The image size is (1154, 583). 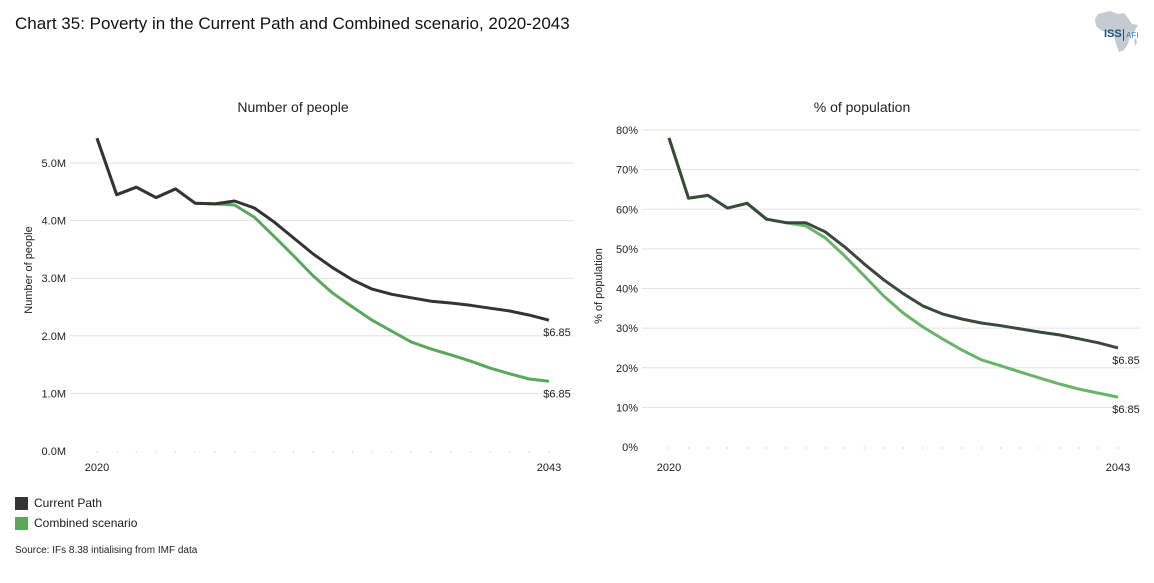 What do you see at coordinates (627, 290) in the screenshot?
I see `y-tick-label: 40%` at bounding box center [627, 290].